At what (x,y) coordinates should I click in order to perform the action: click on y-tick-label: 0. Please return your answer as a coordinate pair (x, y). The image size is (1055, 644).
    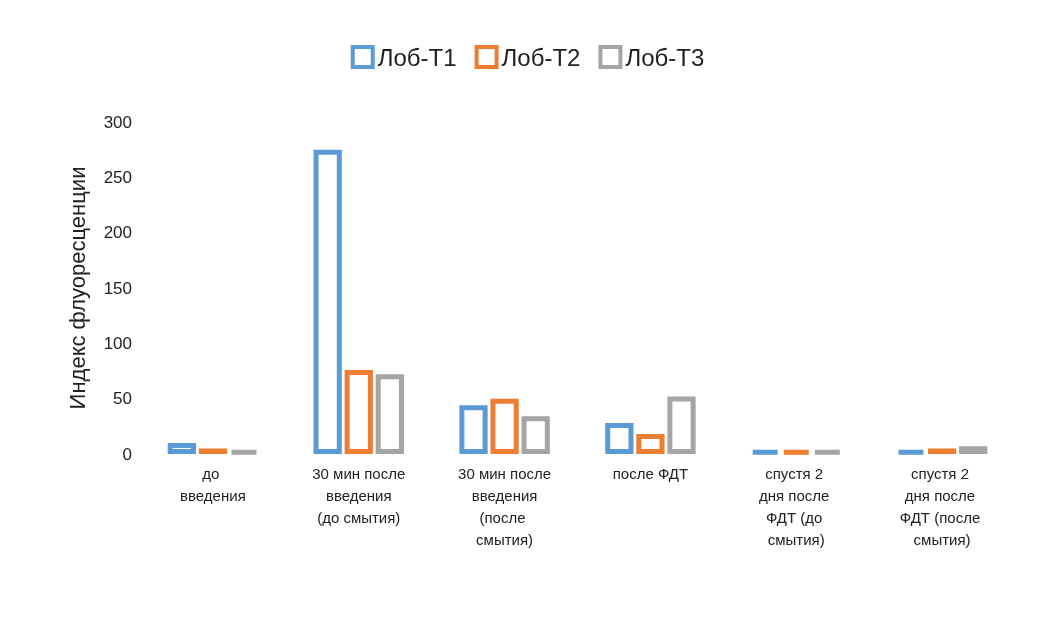
    Looking at the image, I should click on (127, 454).